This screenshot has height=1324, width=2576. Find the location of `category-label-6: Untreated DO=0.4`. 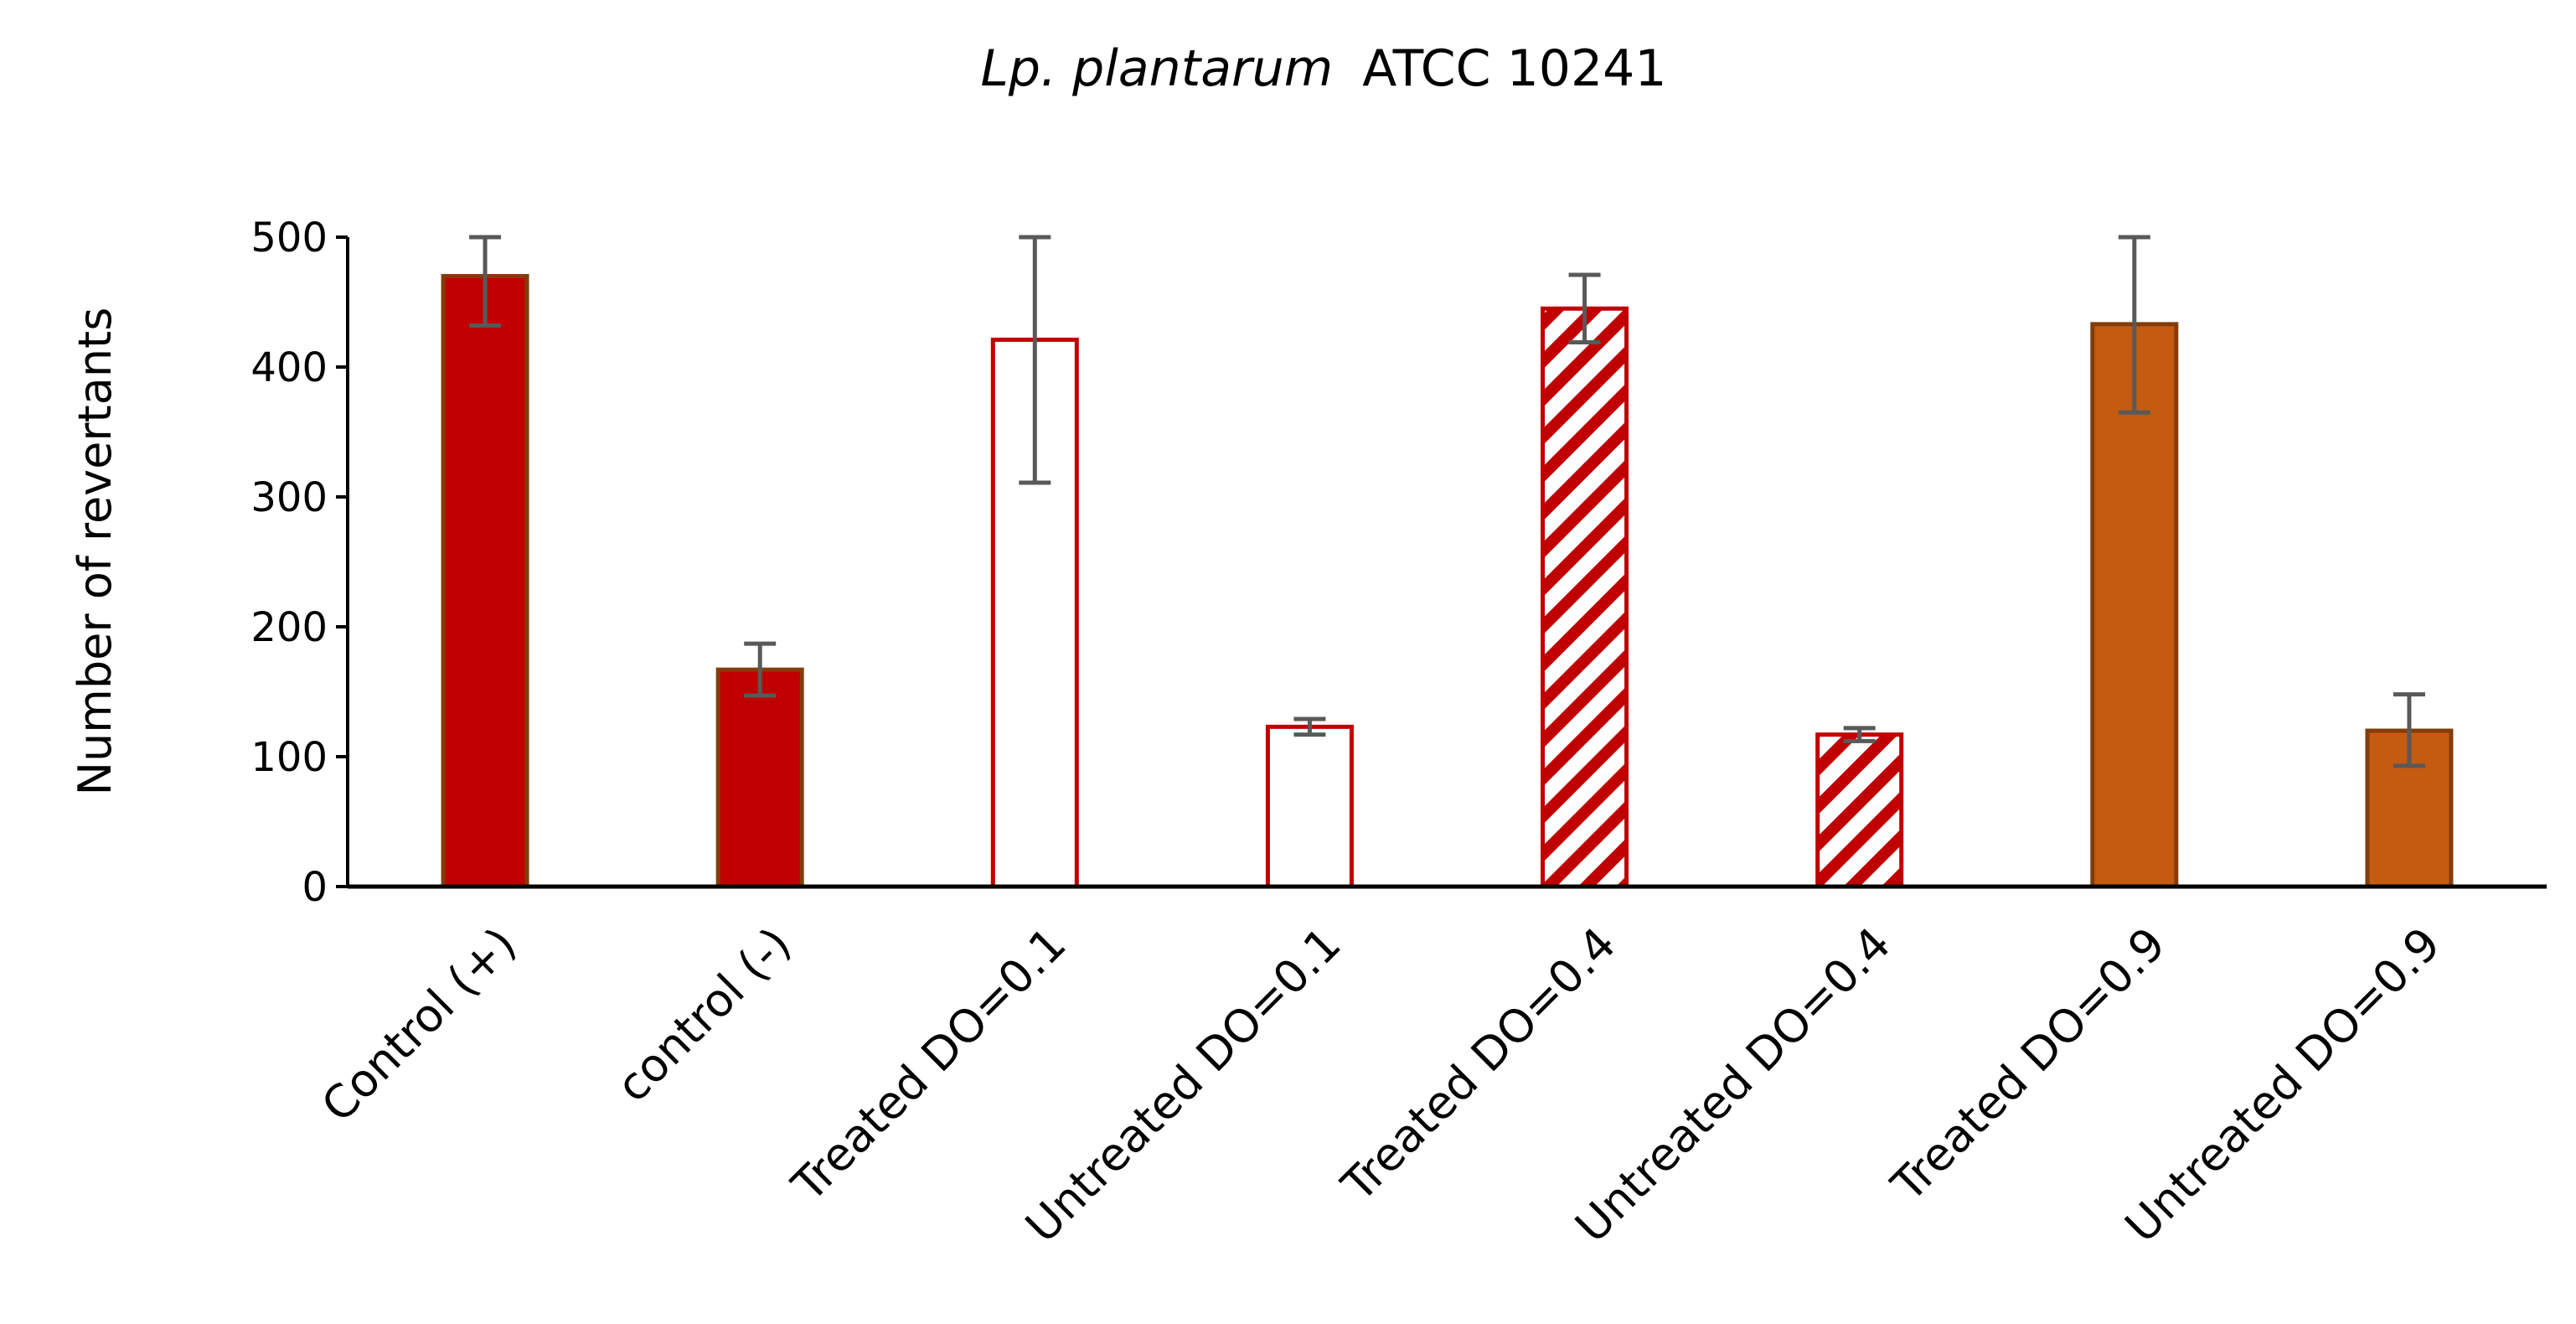

category-label-6: Untreated DO=0.4 is located at coordinates (1732, 1085).